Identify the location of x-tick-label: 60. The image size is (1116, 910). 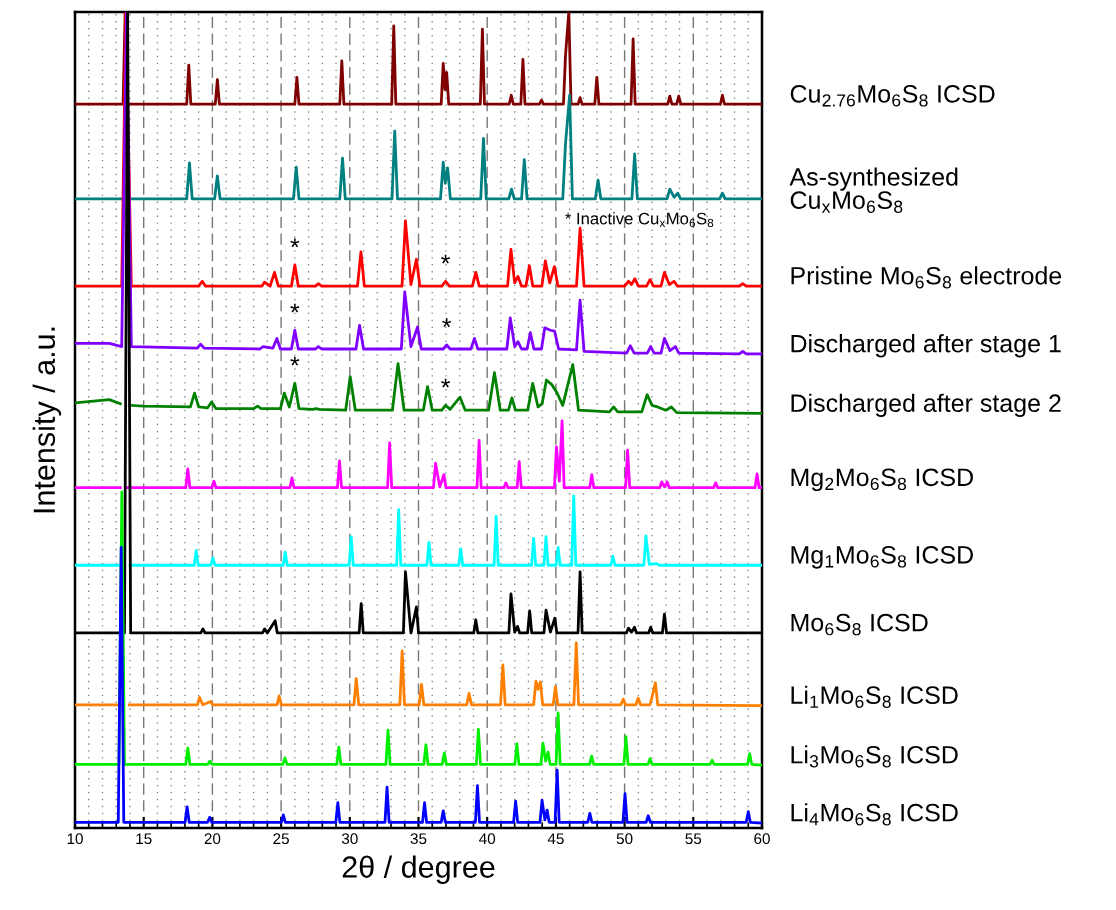
(762, 839).